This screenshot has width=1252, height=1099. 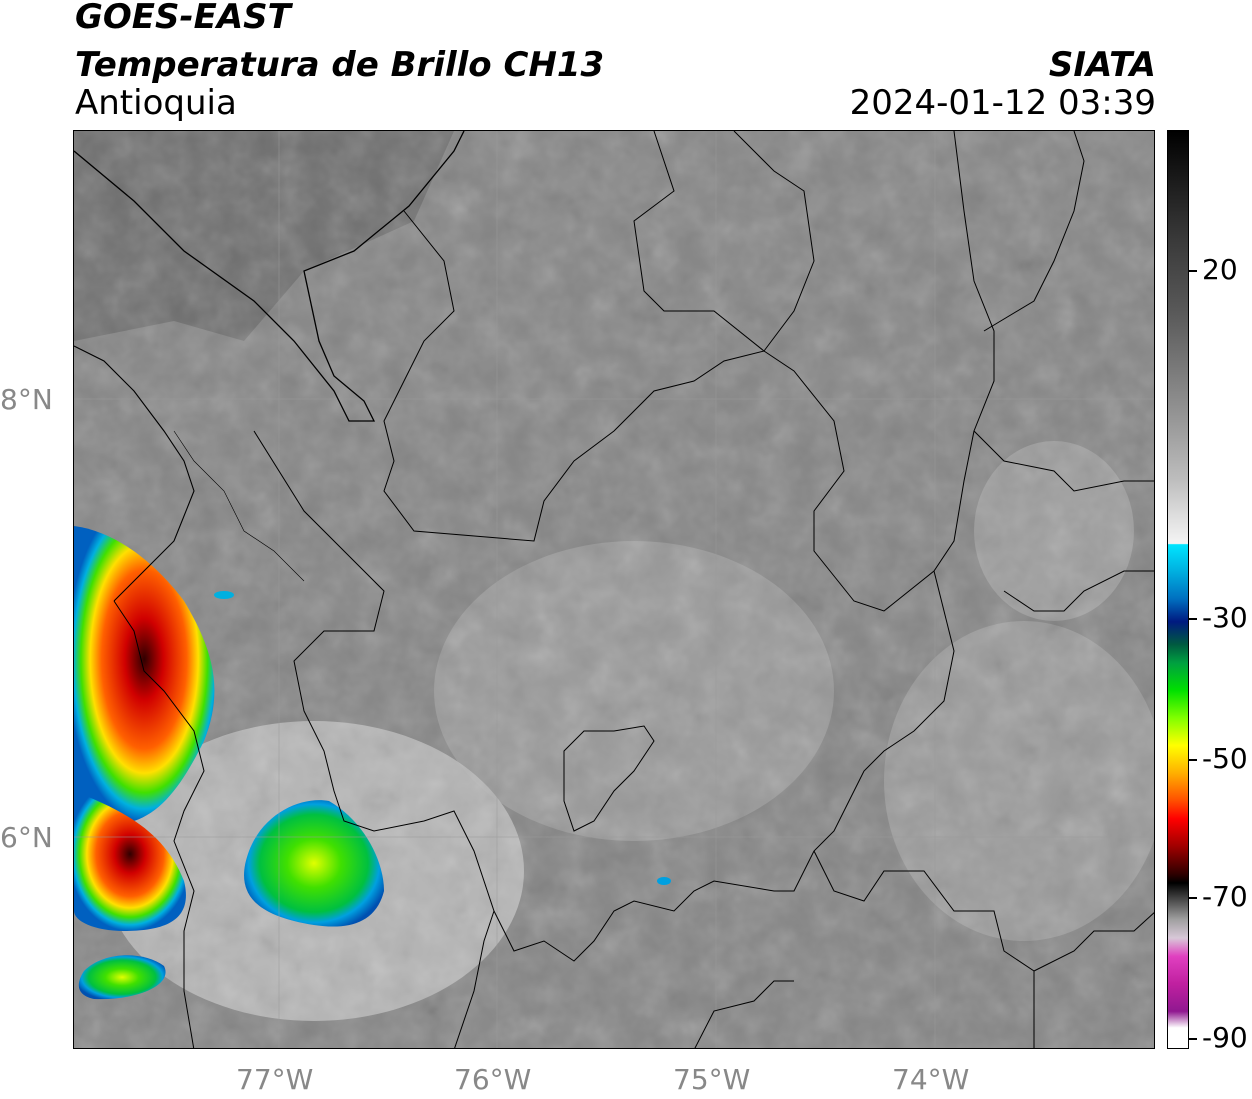 What do you see at coordinates (1225, 617) in the screenshot?
I see `colorbar-label: -30` at bounding box center [1225, 617].